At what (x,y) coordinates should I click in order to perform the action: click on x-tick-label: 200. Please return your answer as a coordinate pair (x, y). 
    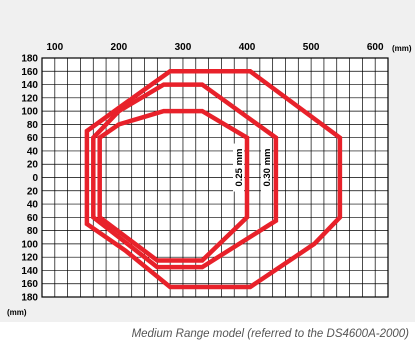
    Looking at the image, I should click on (119, 47).